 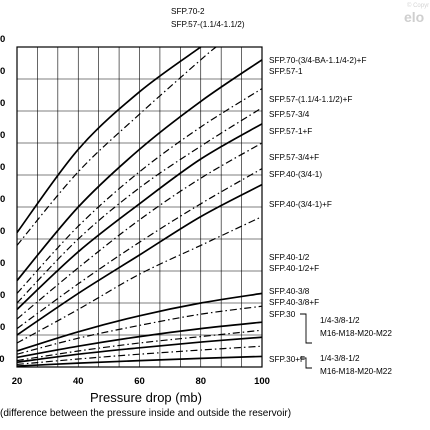 I want to click on y-tick-label: 50, so click(x=2, y=359).